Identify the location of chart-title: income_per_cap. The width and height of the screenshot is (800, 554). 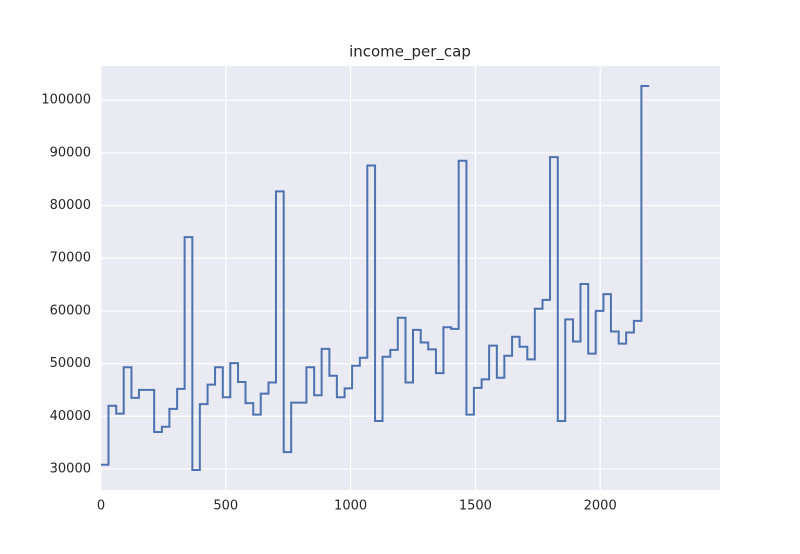
(410, 52).